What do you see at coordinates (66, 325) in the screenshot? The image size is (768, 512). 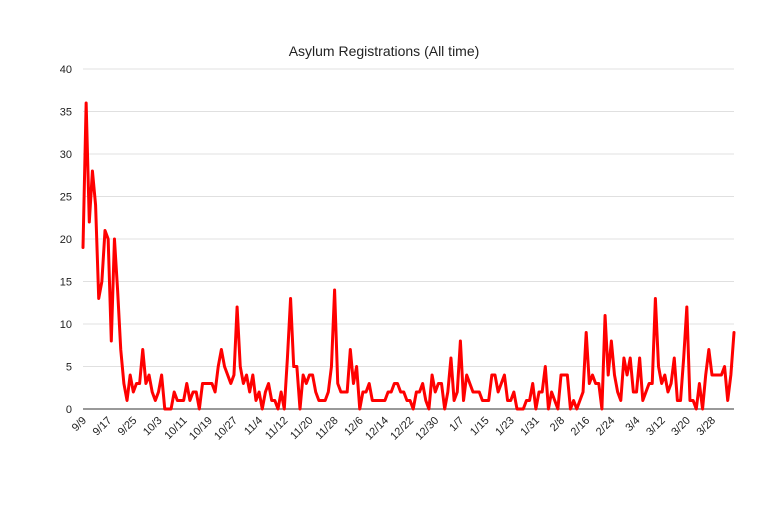 I see `y-tick-label: 10` at bounding box center [66, 325].